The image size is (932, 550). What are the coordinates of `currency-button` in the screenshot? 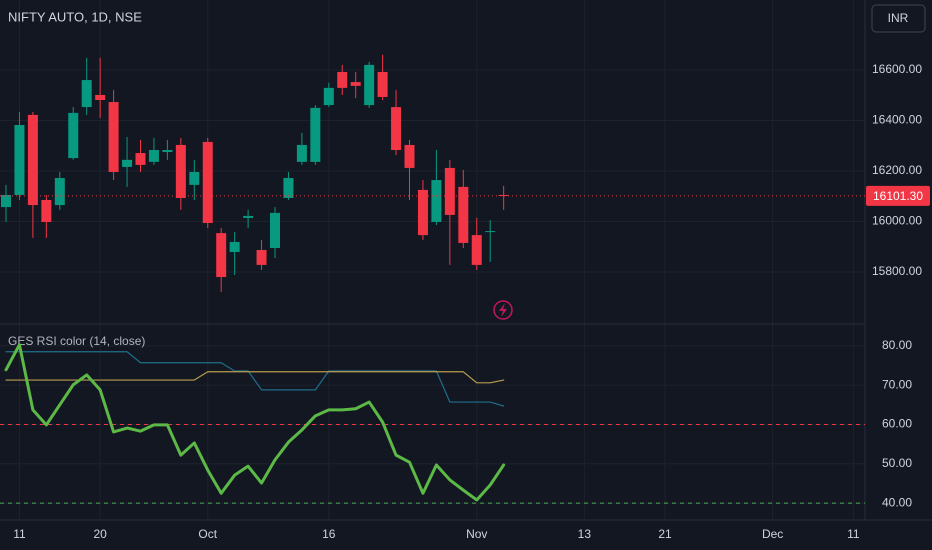 It's located at (898, 18).